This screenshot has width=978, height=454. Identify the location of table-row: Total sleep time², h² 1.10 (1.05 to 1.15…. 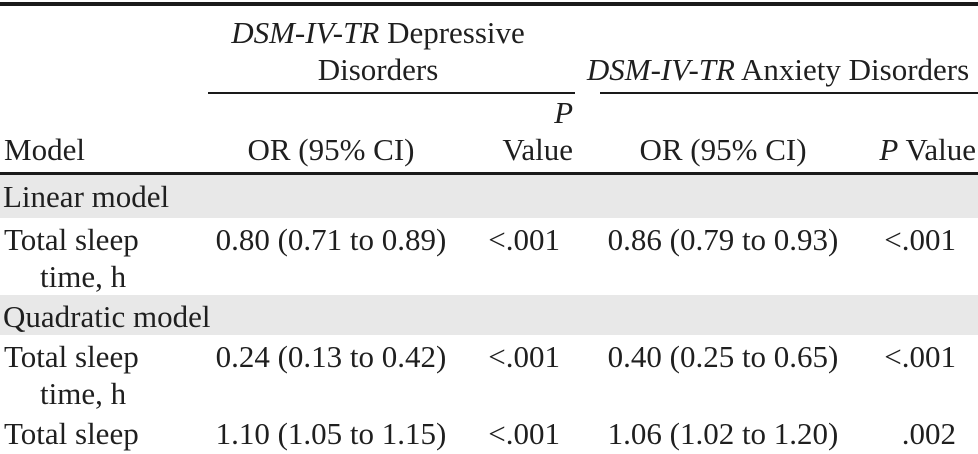
(489, 433).